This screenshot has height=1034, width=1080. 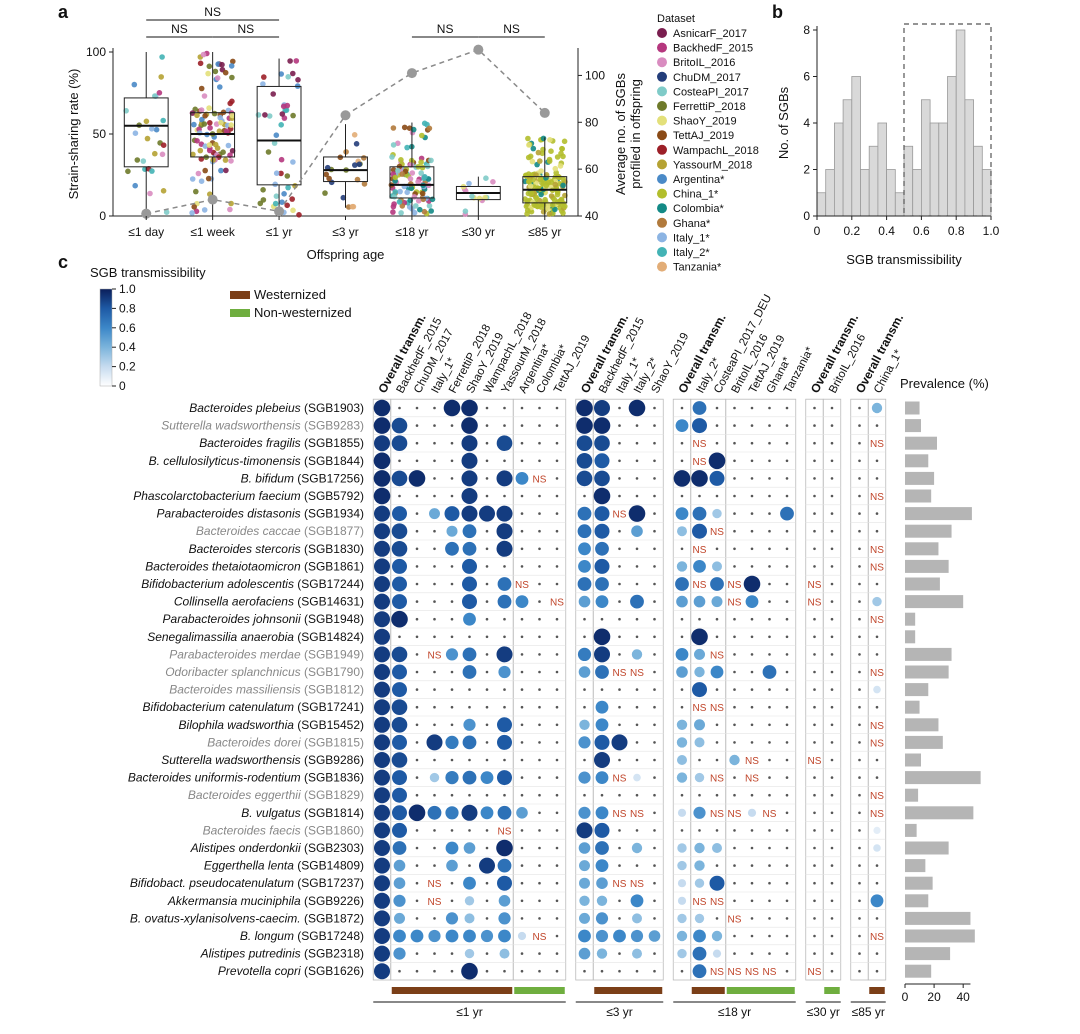 What do you see at coordinates (411, 232) in the screenshot?
I see `a-xtick-label: ≤18 yr` at bounding box center [411, 232].